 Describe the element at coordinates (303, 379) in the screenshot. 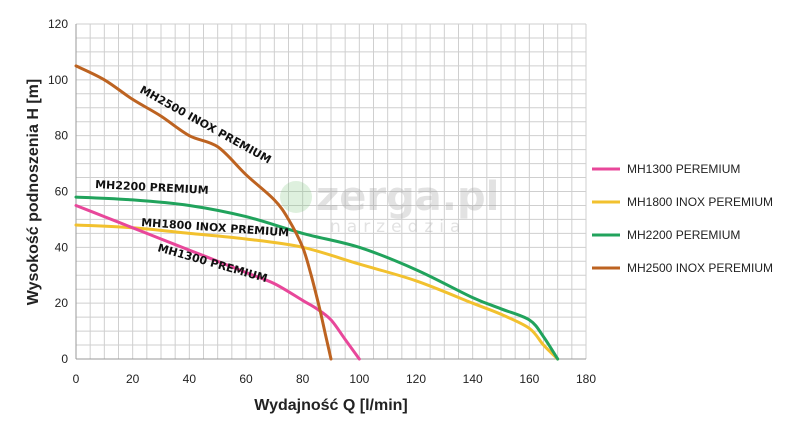

I see `x-tick-label: 80` at that location.